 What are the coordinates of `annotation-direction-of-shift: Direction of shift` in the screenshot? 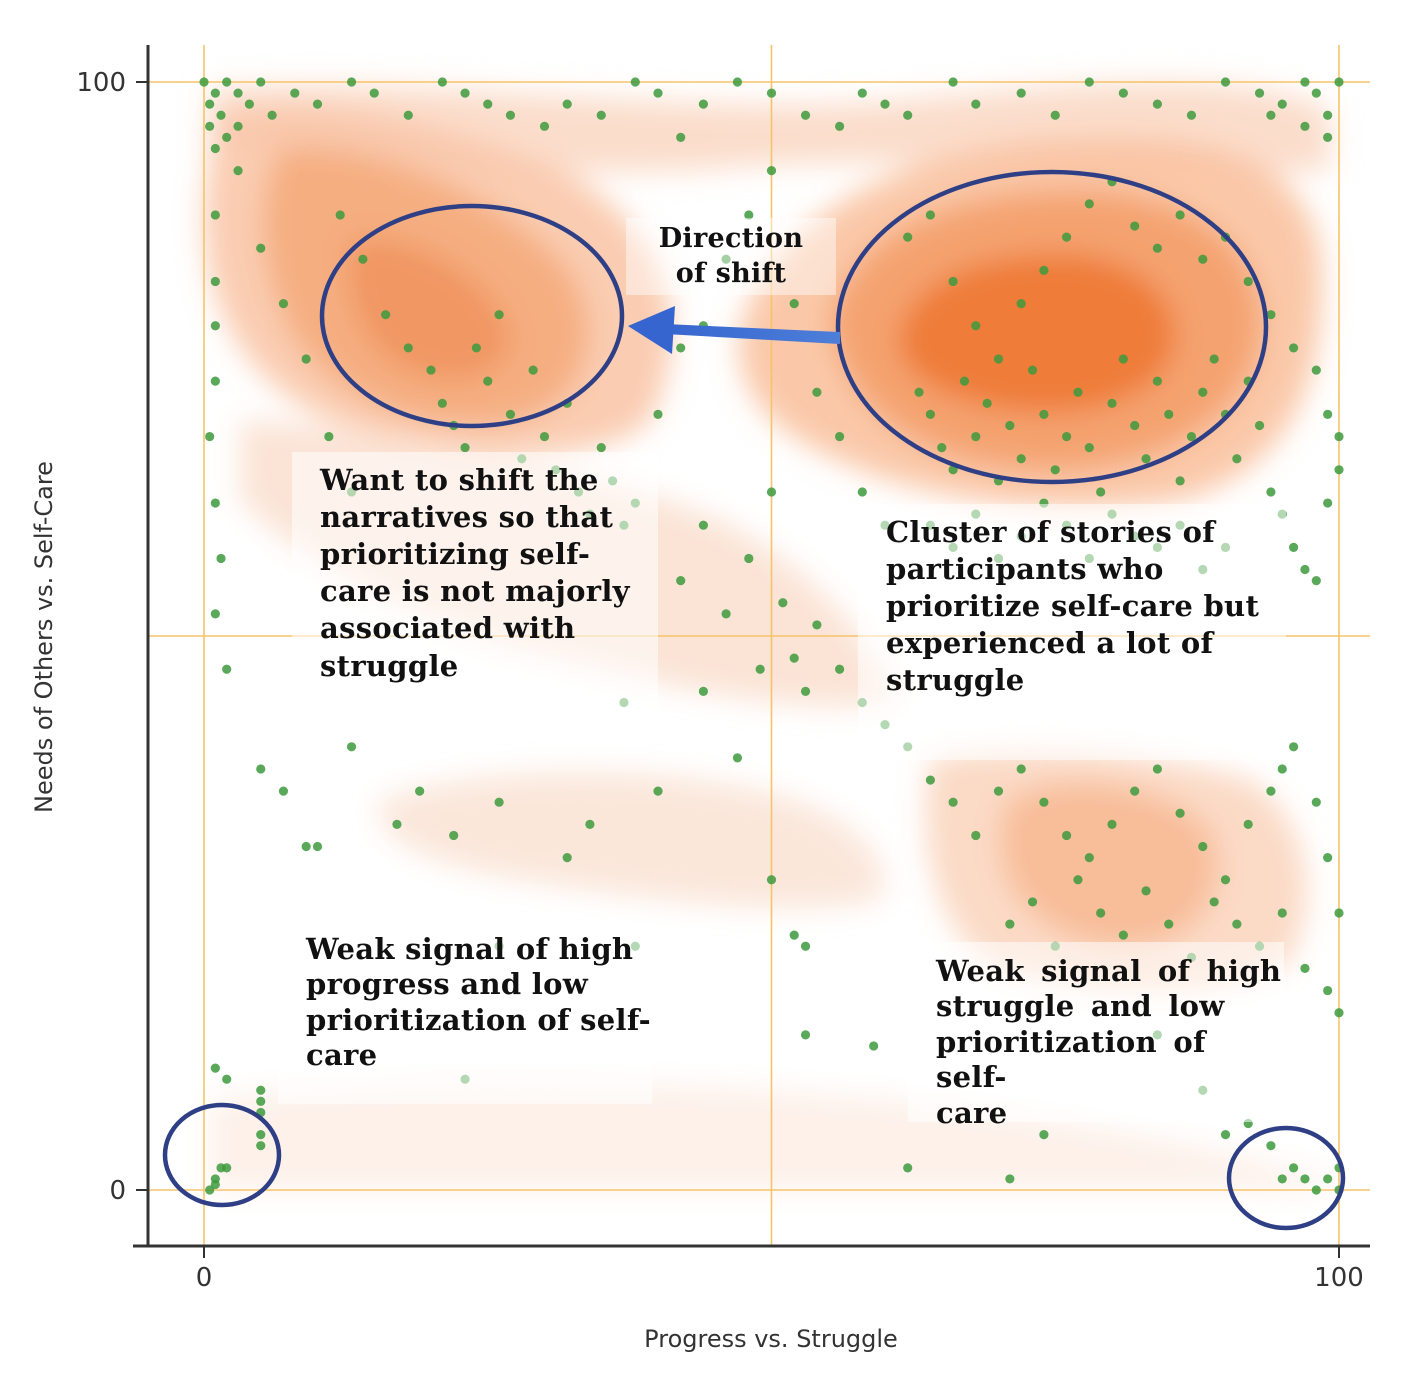 It's located at (731, 257).